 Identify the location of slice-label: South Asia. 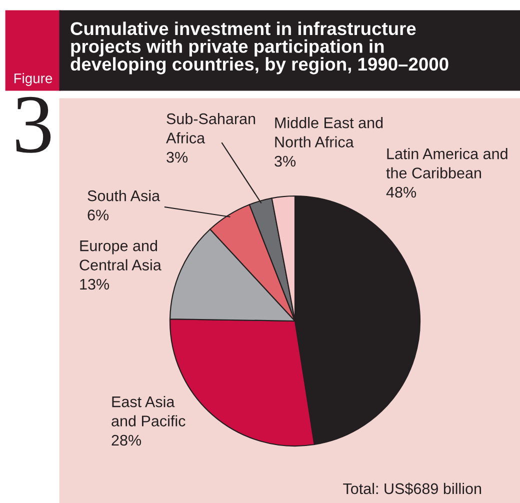
(124, 196).